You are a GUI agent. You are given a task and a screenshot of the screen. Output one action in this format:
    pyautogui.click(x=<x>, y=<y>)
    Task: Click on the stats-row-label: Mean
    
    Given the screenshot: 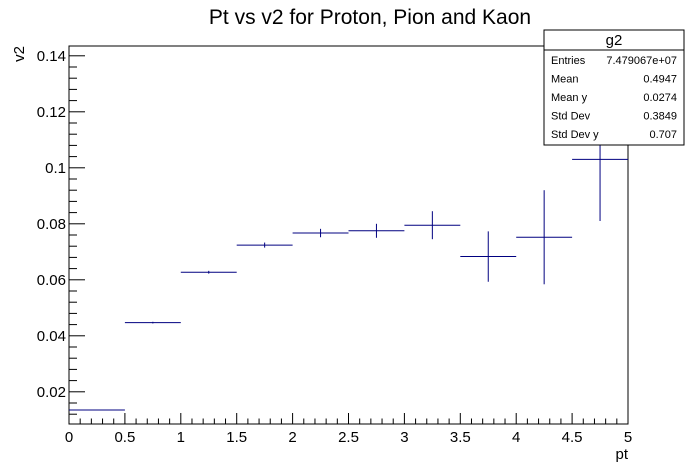 What is the action you would take?
    pyautogui.click(x=565, y=80)
    